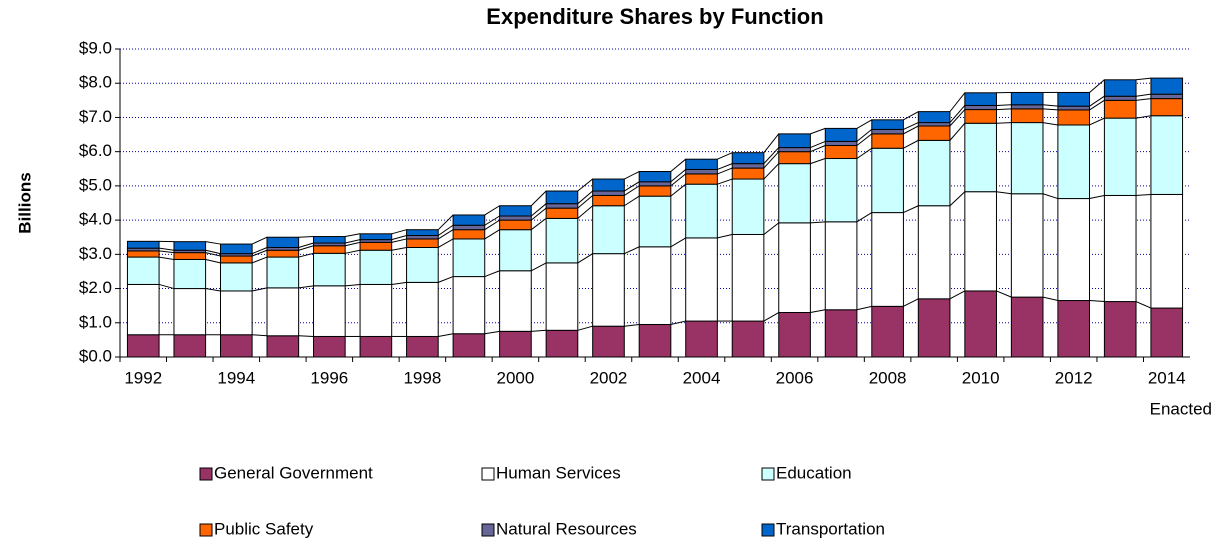 The width and height of the screenshot is (1219, 543). What do you see at coordinates (95, 82) in the screenshot?
I see `y-tick-label: $8.0` at bounding box center [95, 82].